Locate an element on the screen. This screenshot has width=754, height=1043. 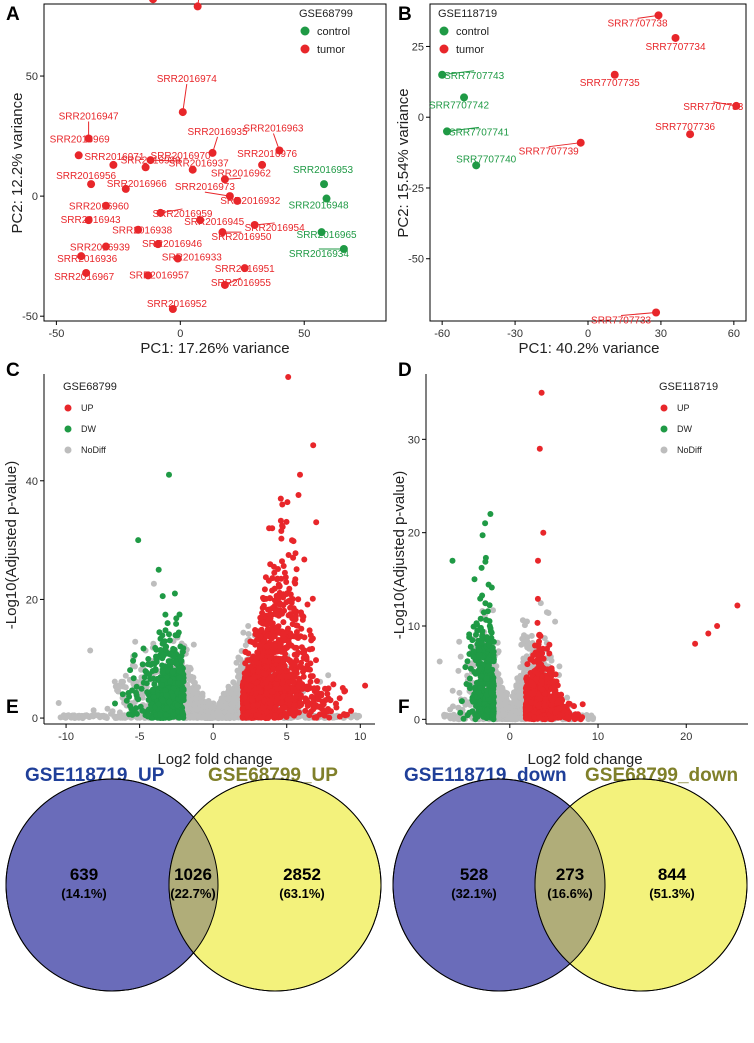
legend-title: GSE68799 is located at coordinates (90, 387).